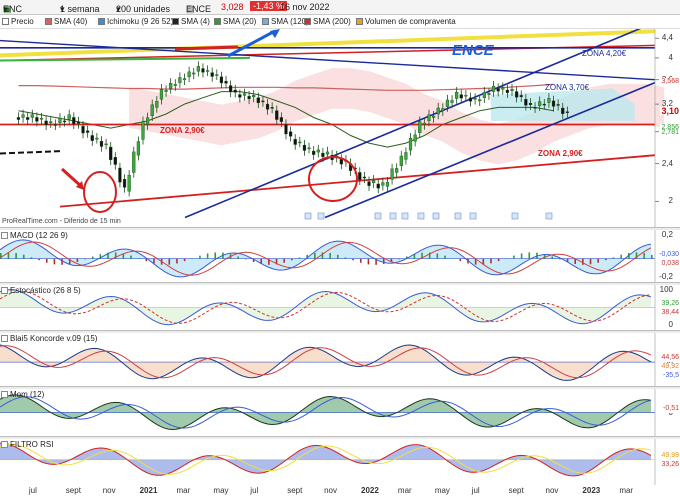 This screenshot has width=680, height=496. I want to click on blai5-value-tag: 44,56, so click(670, 358).